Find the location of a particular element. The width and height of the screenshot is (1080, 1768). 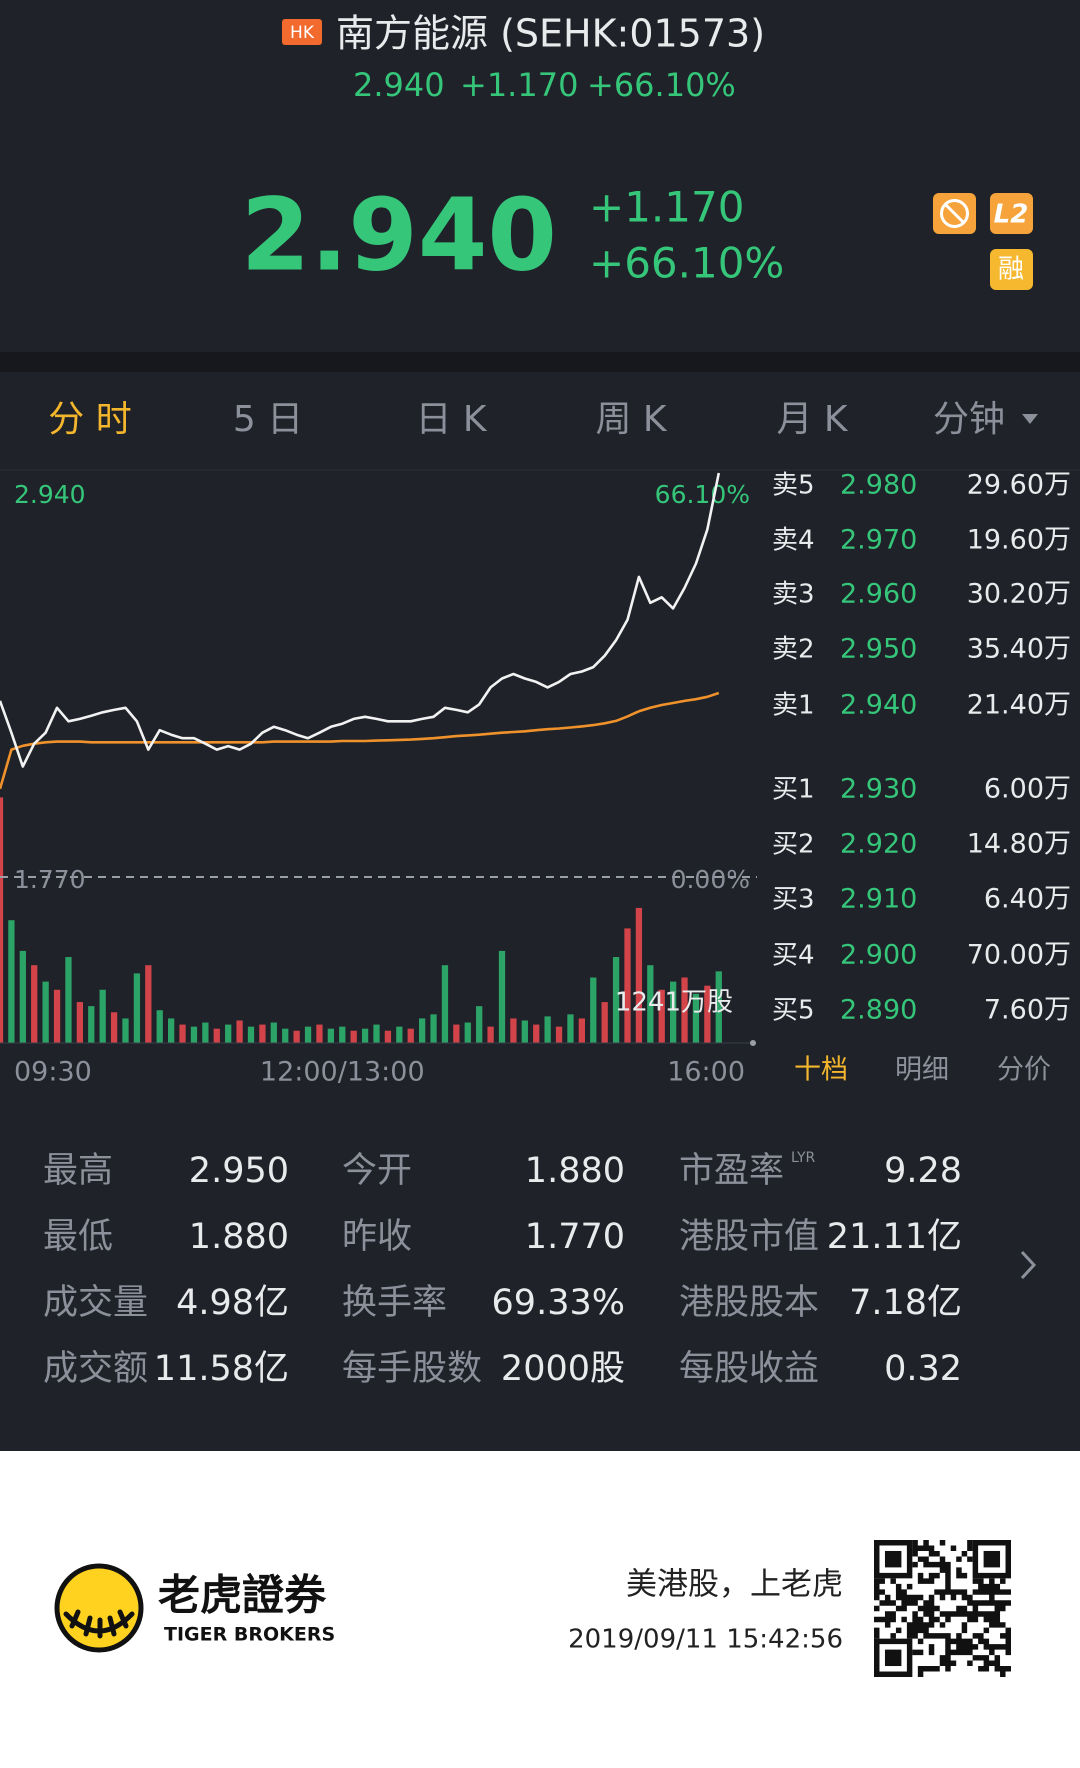

stat-value: 21.11亿 is located at coordinates (894, 1237).